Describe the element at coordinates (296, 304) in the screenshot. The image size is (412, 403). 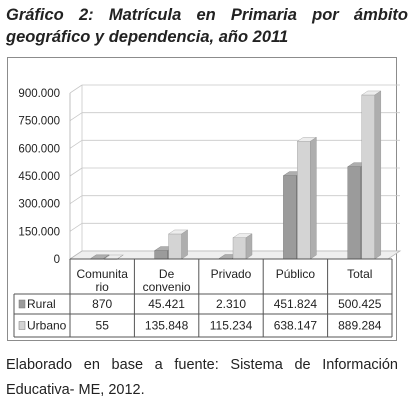
I see `data-label: 451.824` at that location.